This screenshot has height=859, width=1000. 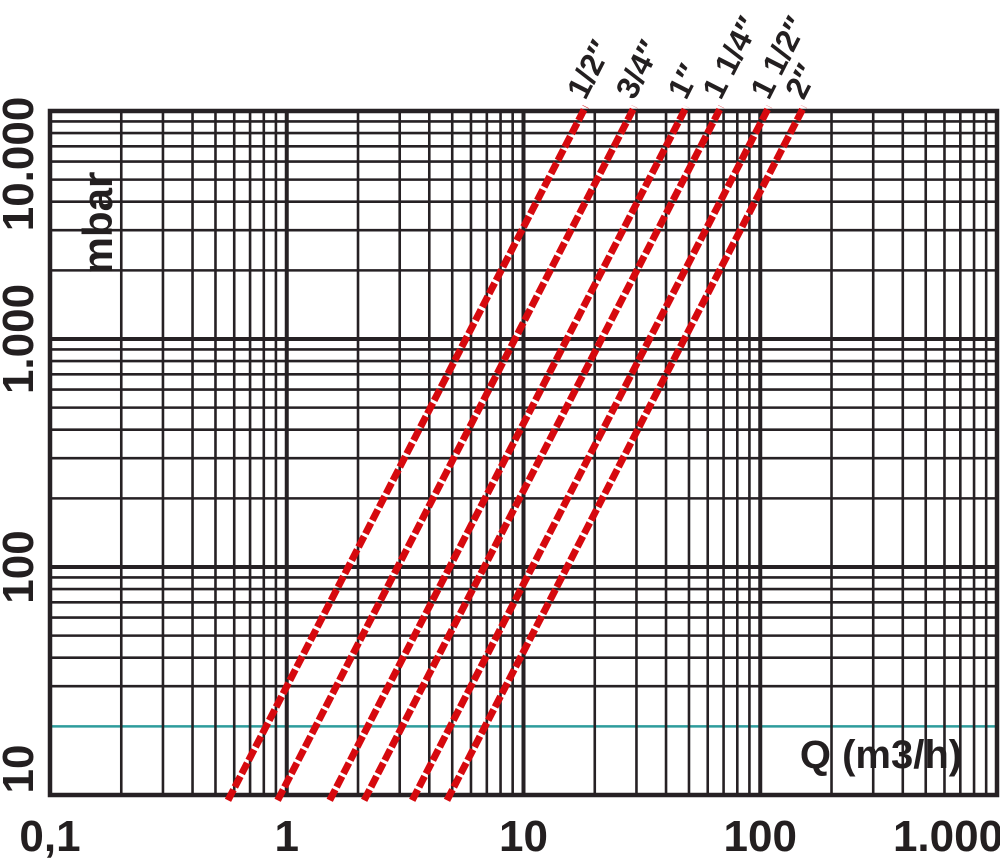 I want to click on y-tick-label: 10.000, so click(x=21, y=164).